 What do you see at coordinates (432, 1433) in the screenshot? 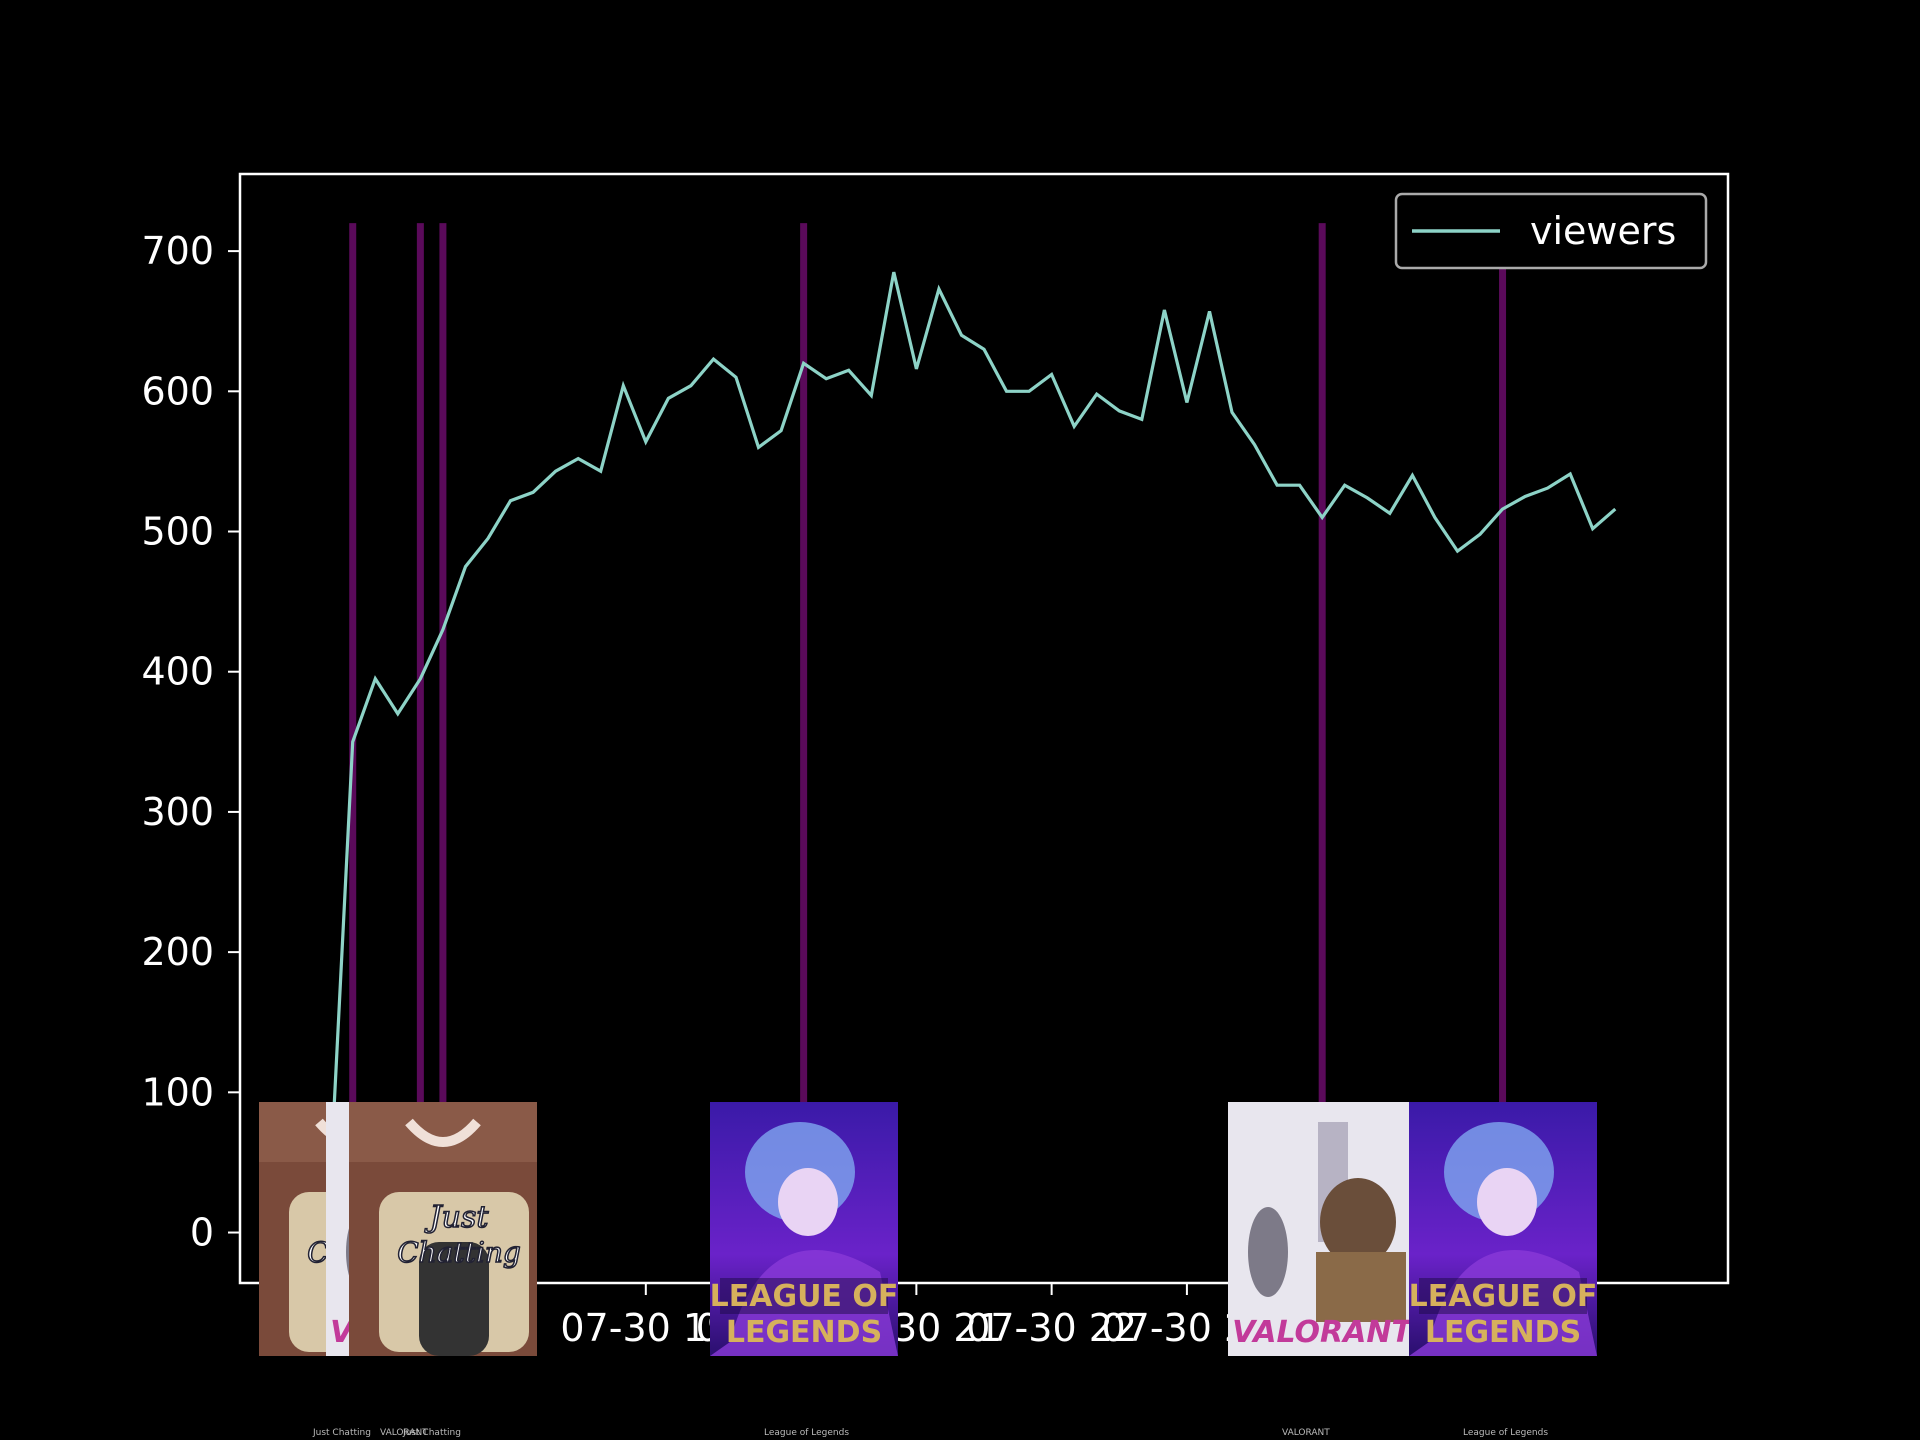
I see `category-label-2: Just Chatting` at bounding box center [432, 1433].